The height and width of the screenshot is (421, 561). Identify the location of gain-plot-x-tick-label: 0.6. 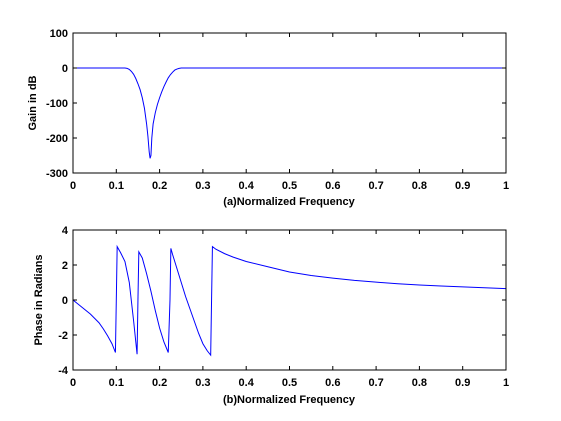
(332, 186).